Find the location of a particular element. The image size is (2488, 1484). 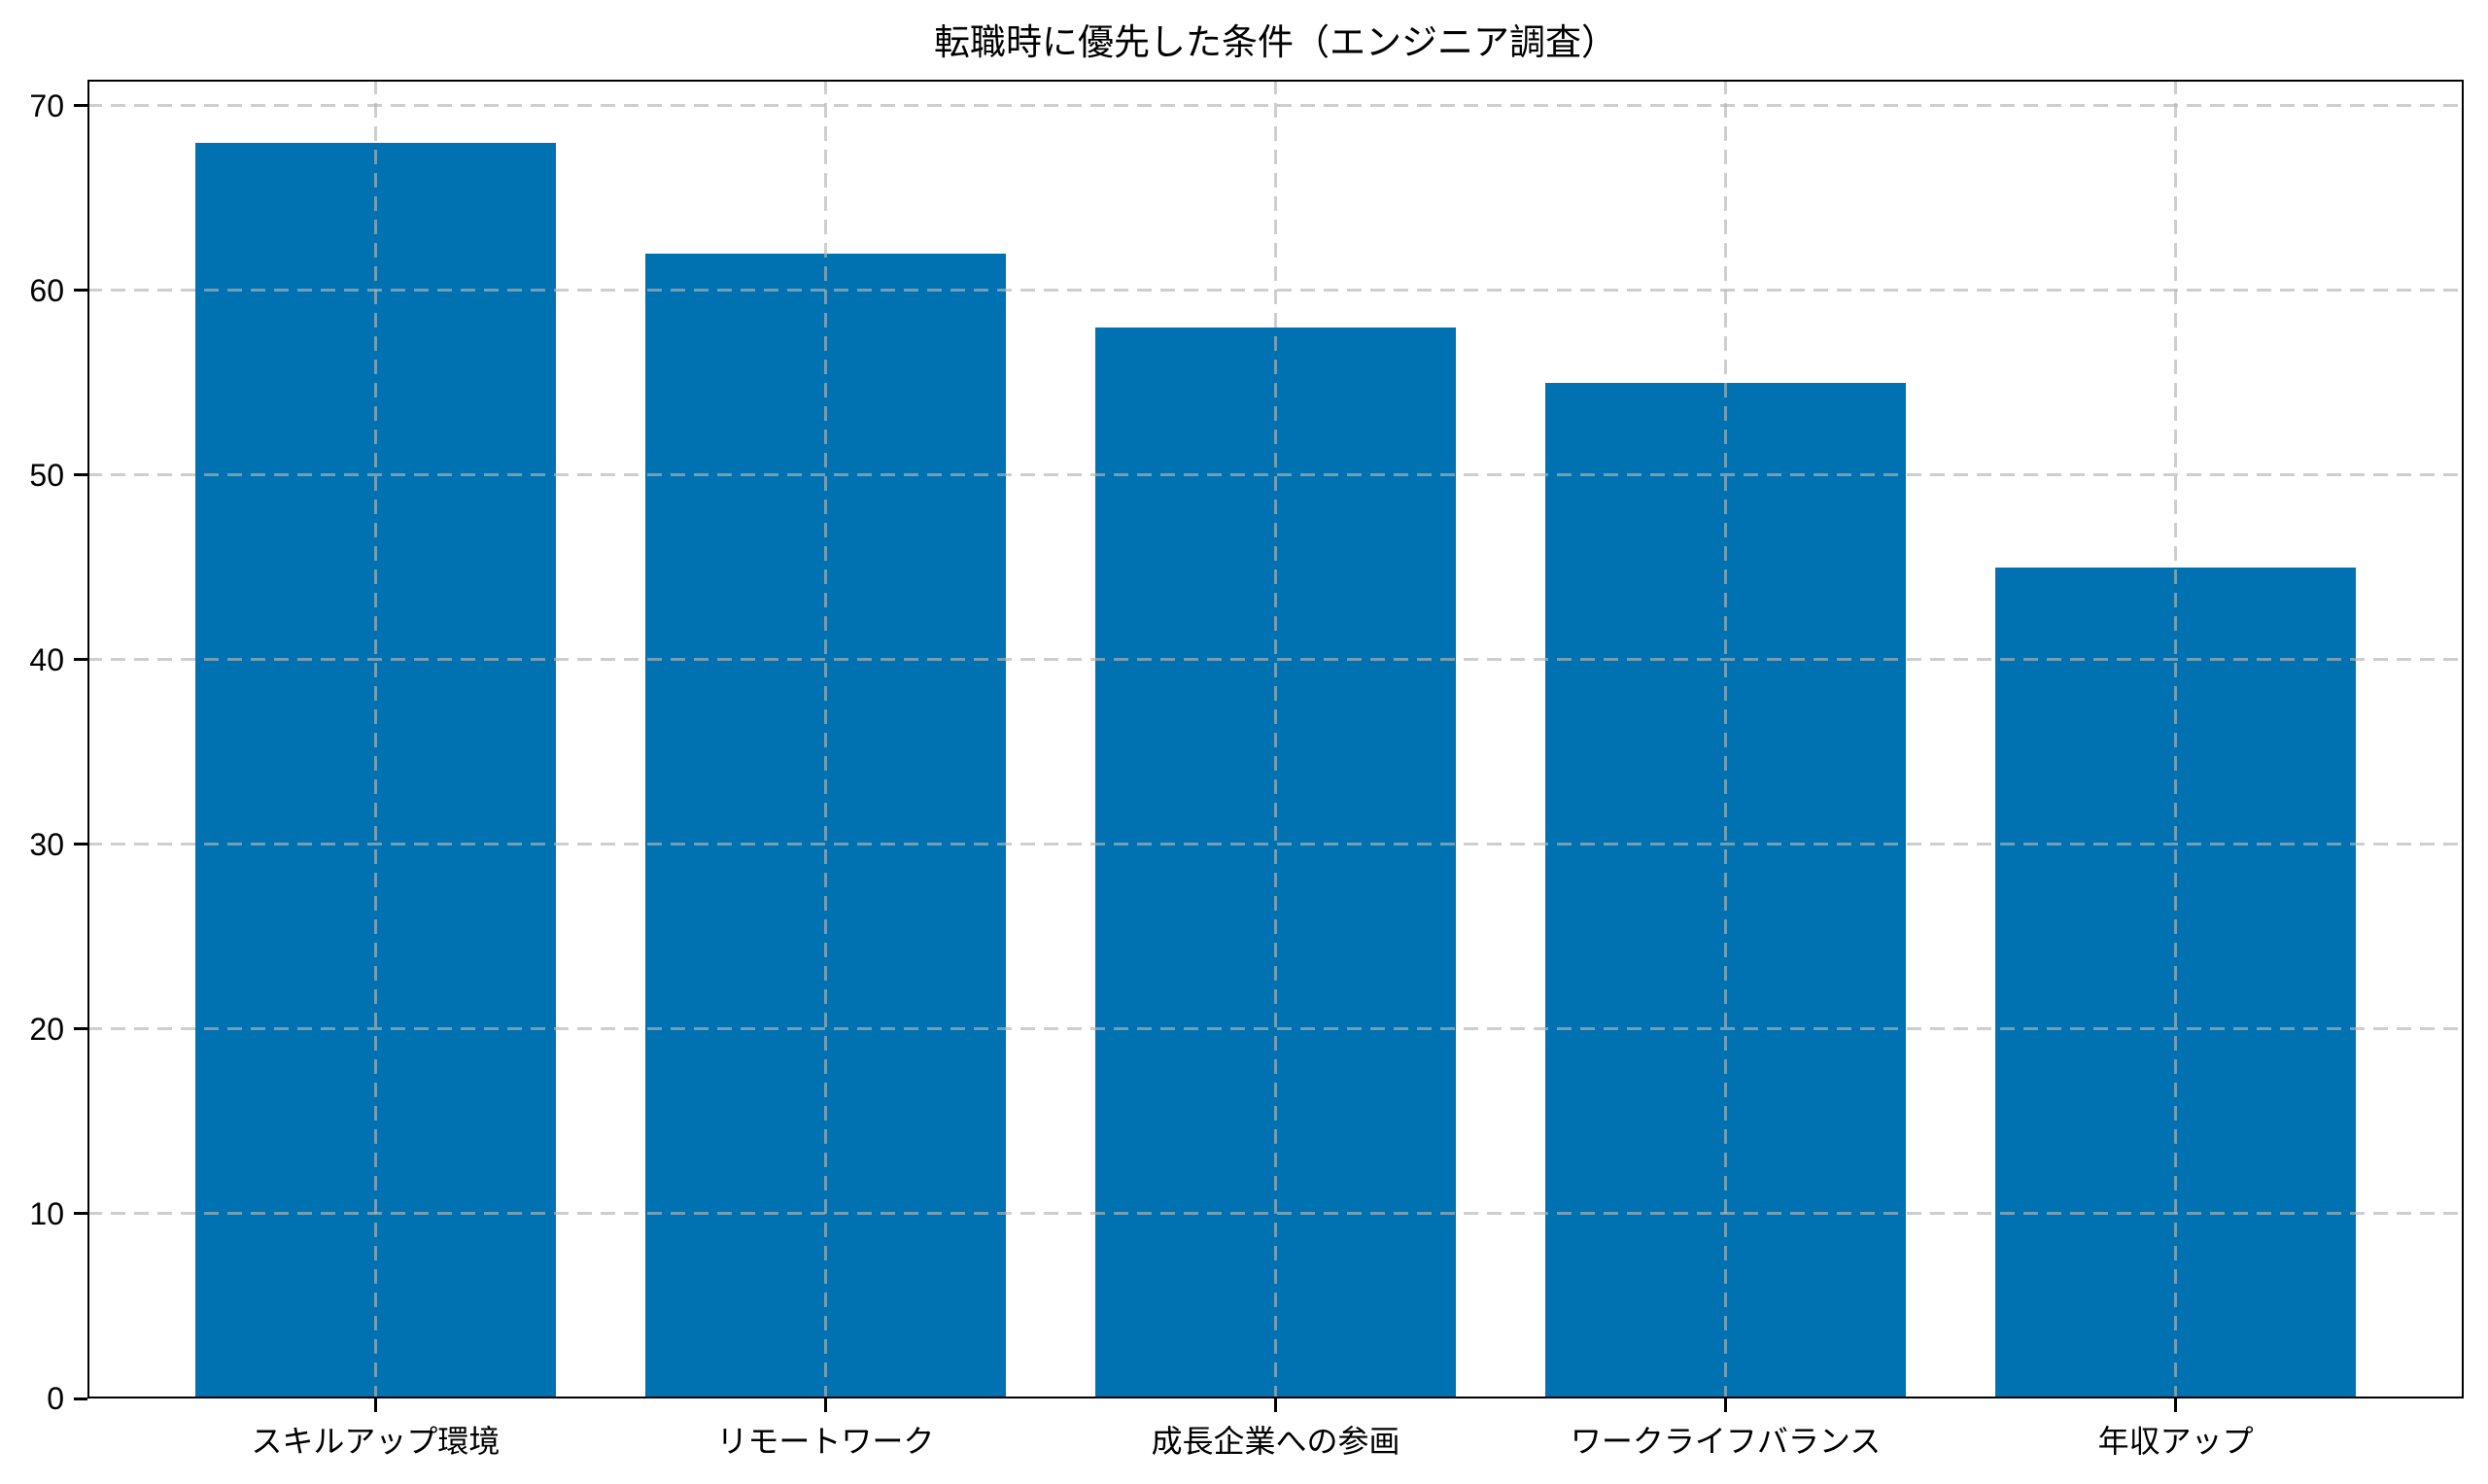

x-tick-label-1: スキルアップ環境 is located at coordinates (376, 1441).